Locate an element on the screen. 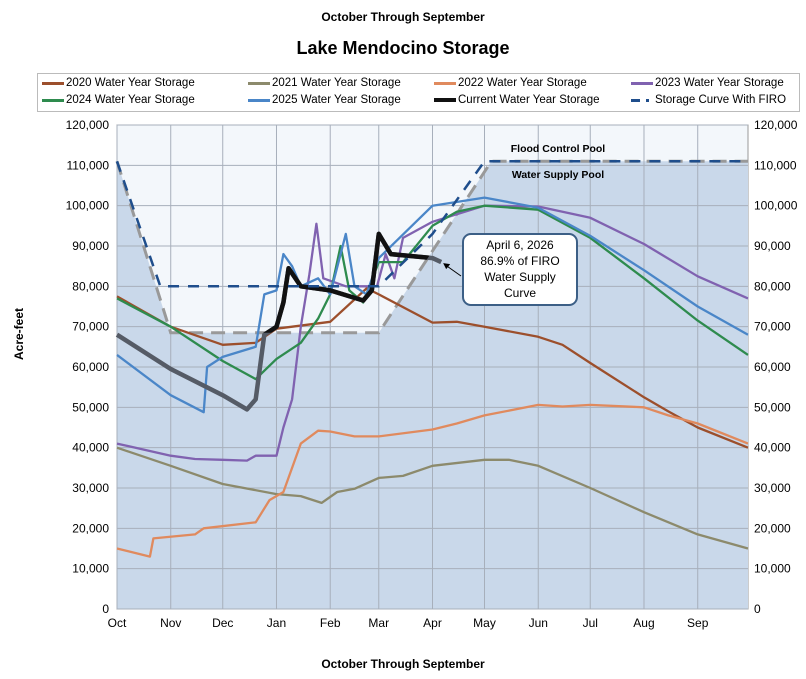  annotation-line: Water Supply is located at coordinates (520, 277).